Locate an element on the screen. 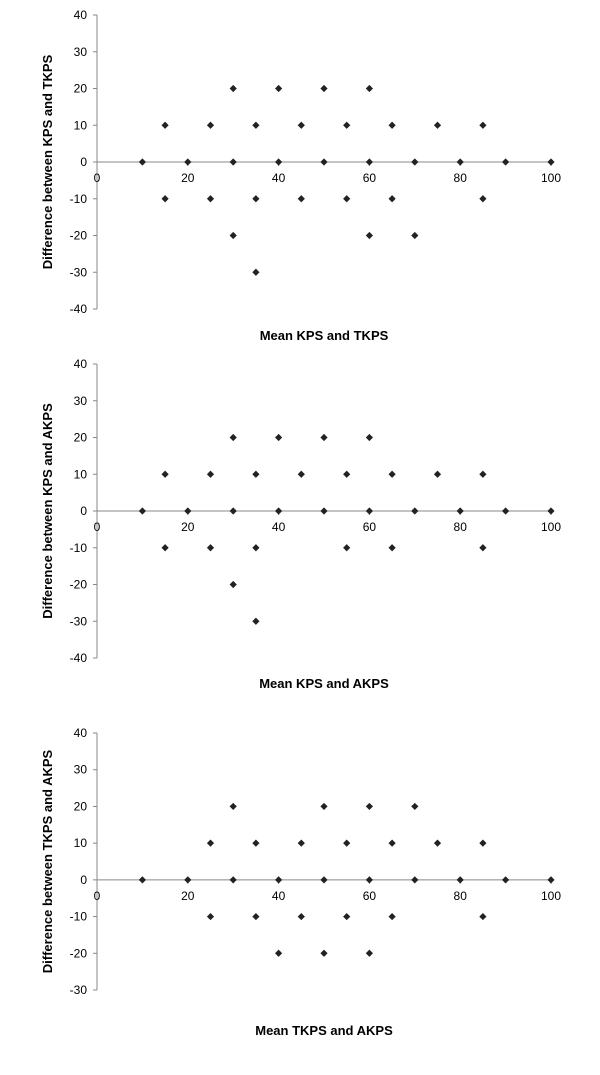  y-axis-title: Difference between KPS and TKPS is located at coordinates (47, 161).